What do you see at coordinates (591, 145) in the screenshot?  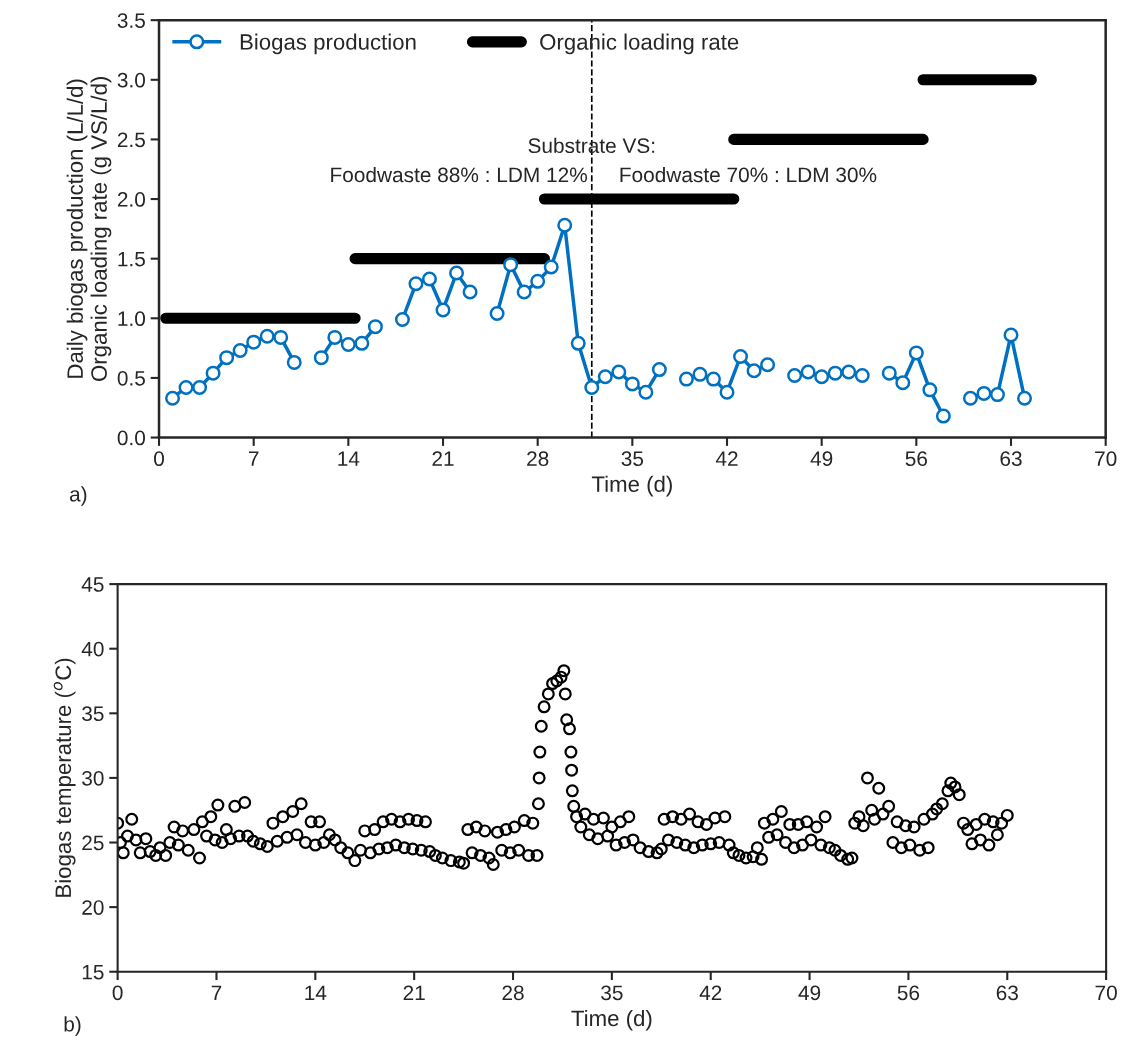 I see `annotation: Substrate VS:` at bounding box center [591, 145].